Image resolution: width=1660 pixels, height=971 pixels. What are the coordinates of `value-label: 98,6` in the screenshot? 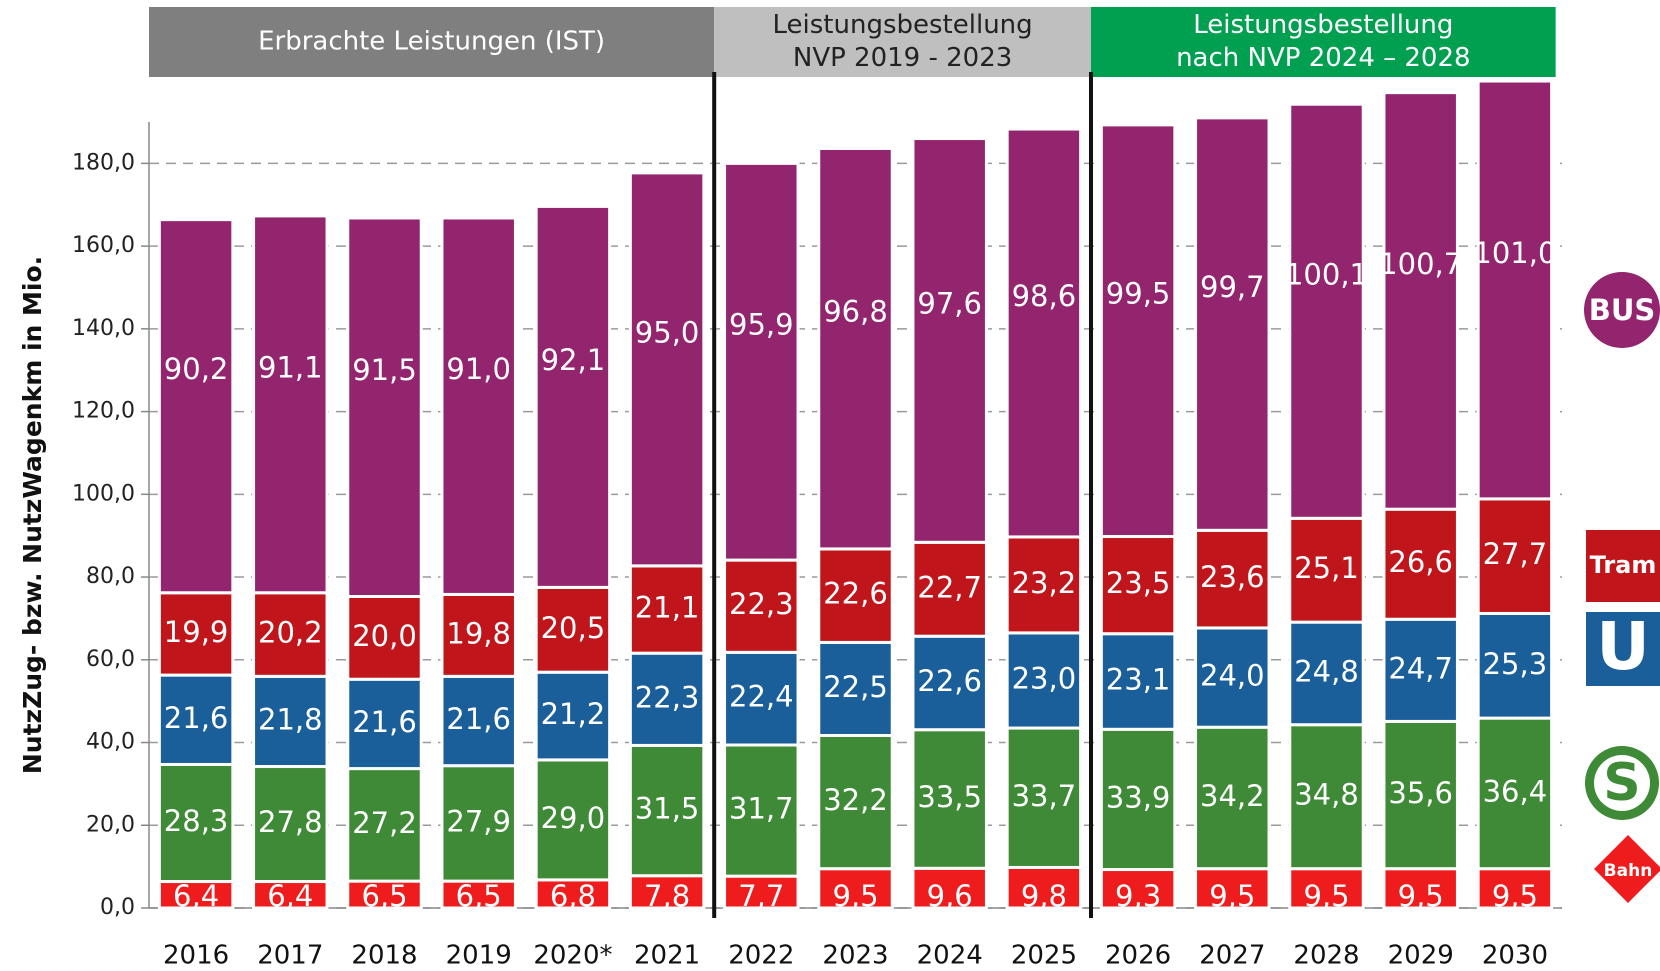 It's located at (1044, 296).